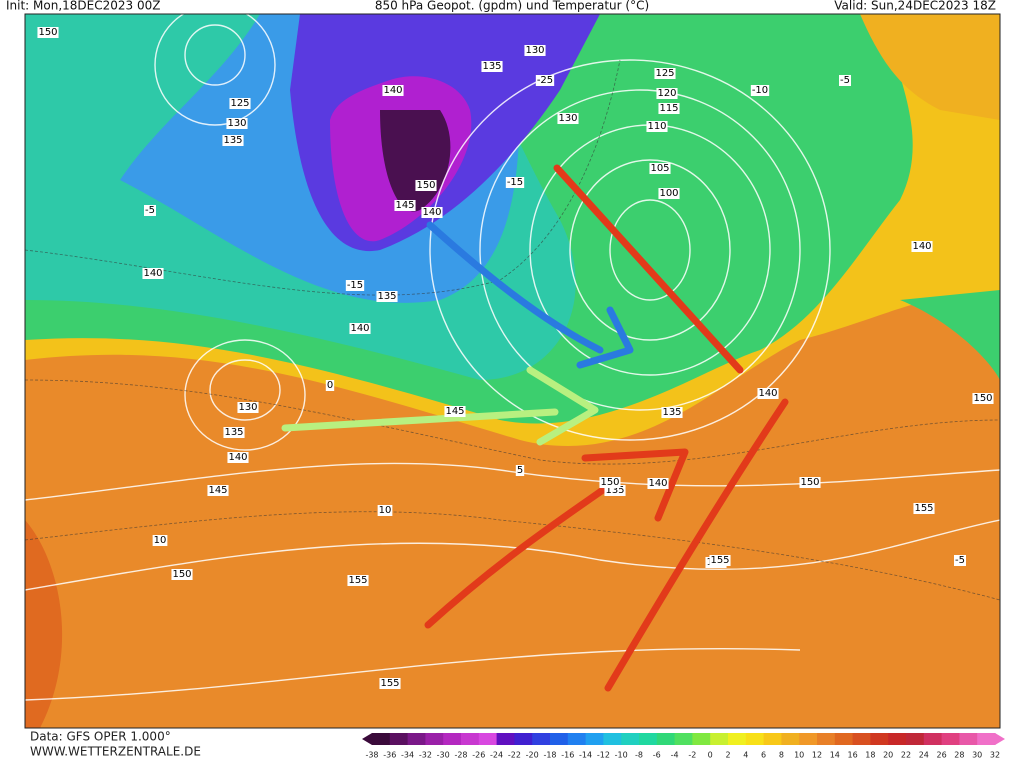  I want to click on scale-label: 12, so click(817, 755).